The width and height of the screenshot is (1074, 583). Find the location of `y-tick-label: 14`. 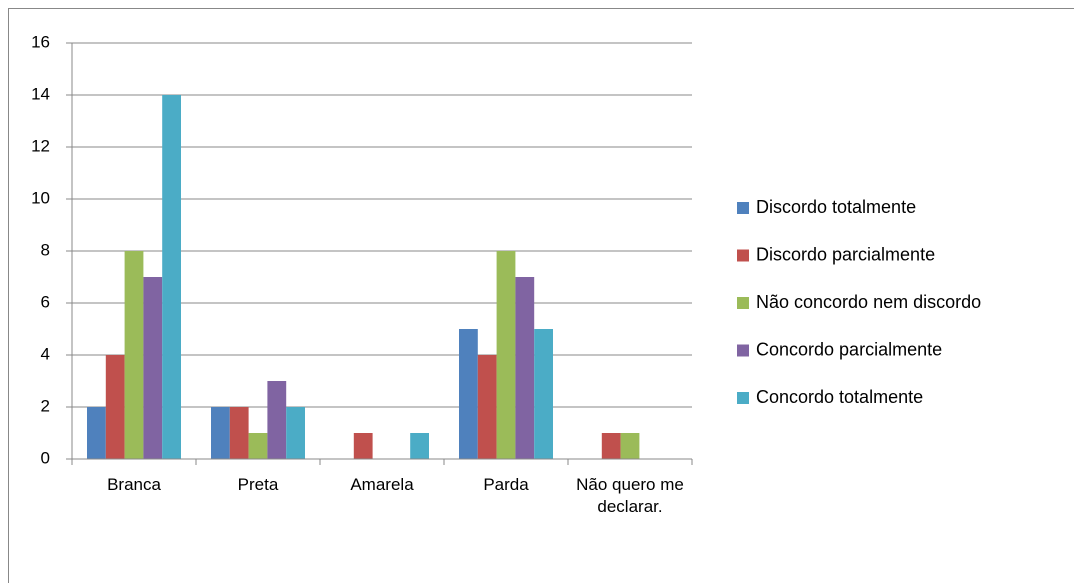

y-tick-label: 14 is located at coordinates (40, 93).